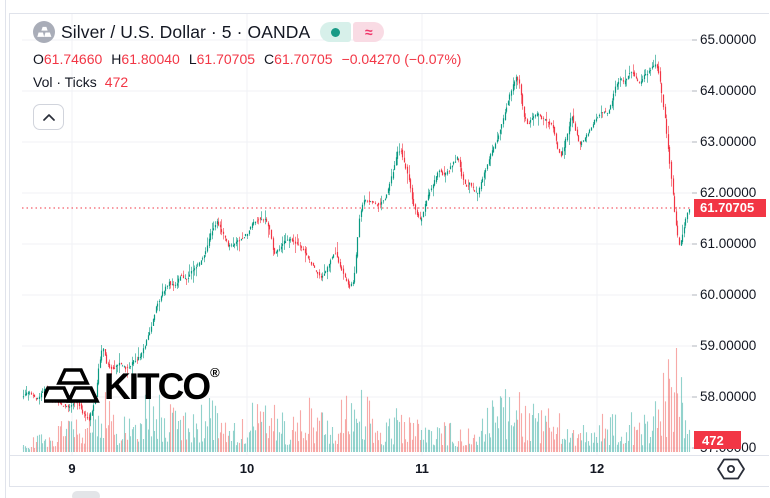  What do you see at coordinates (728, 192) in the screenshot?
I see `price-axis-label: 62.00000` at bounding box center [728, 192].